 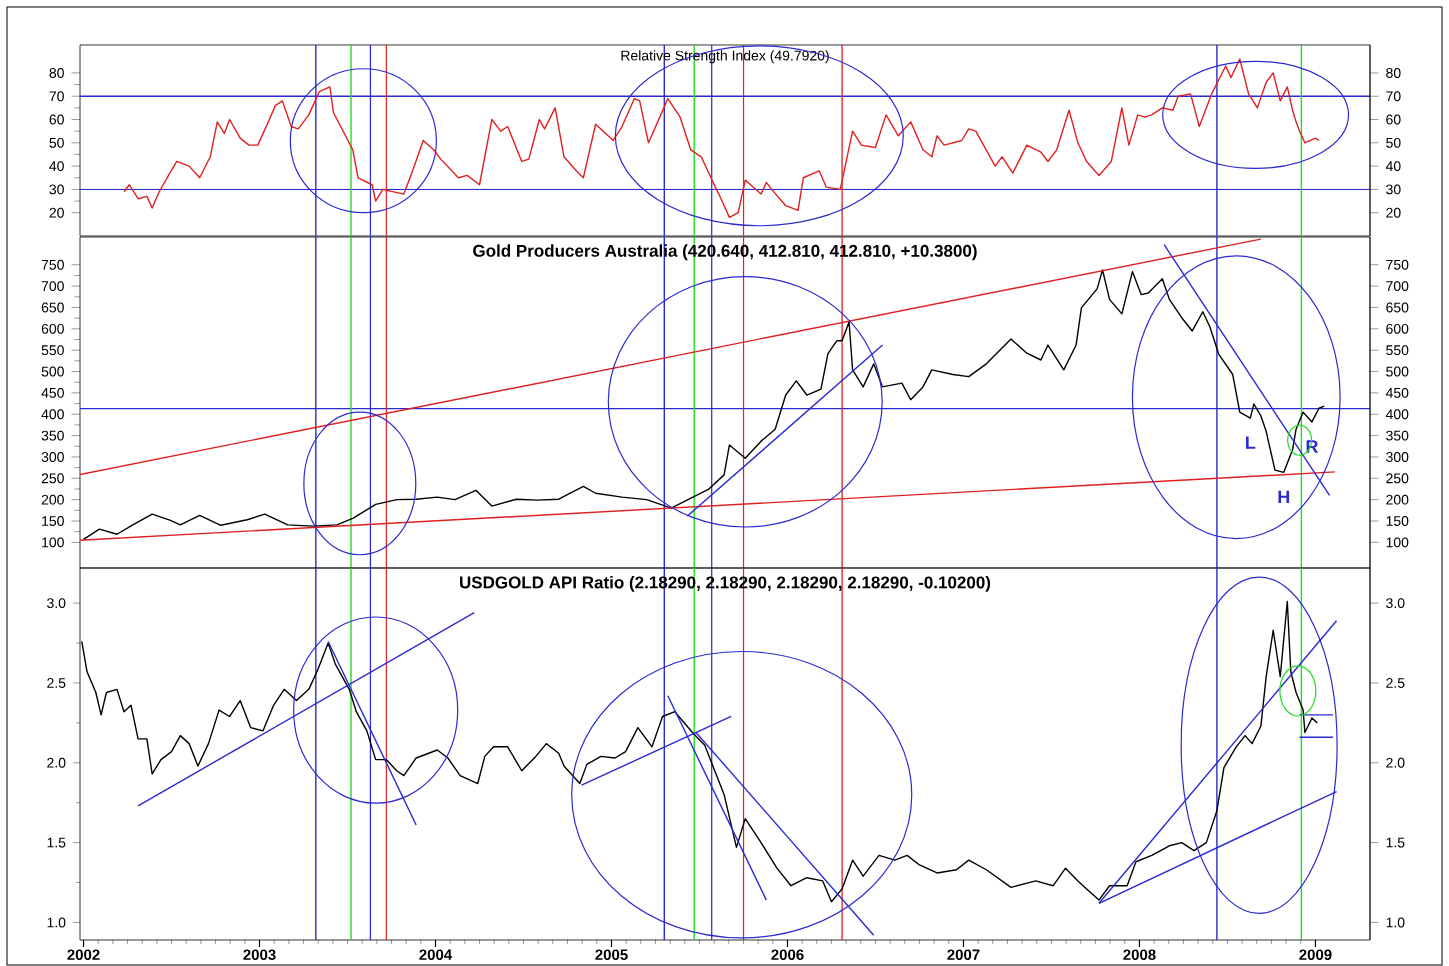 What do you see at coordinates (1393, 73) in the screenshot?
I see `y2-tick-label: 80` at bounding box center [1393, 73].